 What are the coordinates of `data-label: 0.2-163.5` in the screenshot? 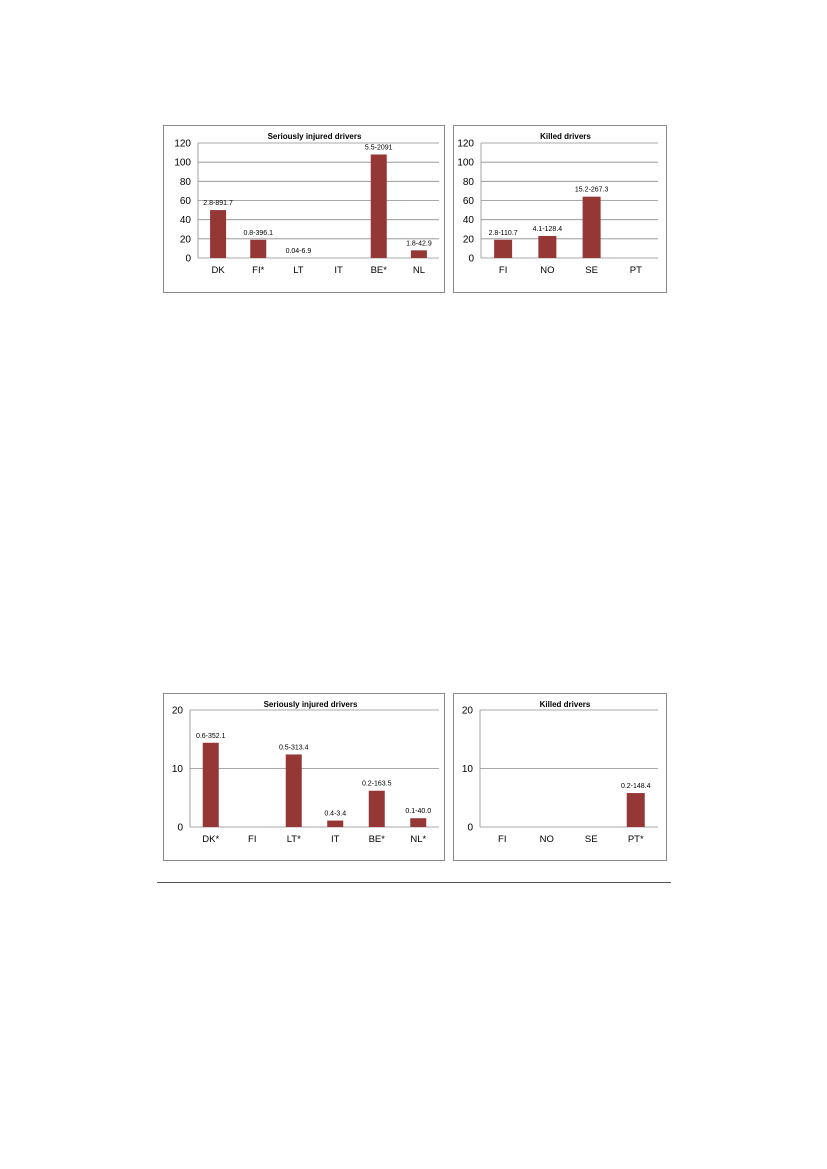 It's located at (377, 784).